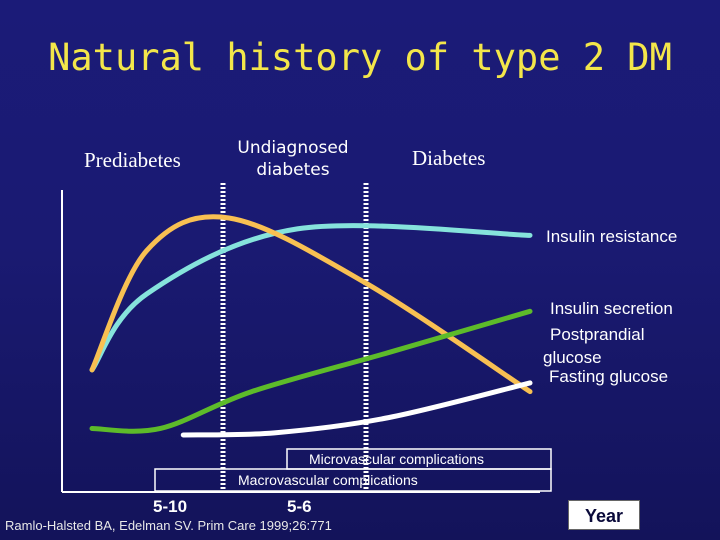 This screenshot has width=720, height=540. What do you see at coordinates (572, 357) in the screenshot?
I see `postprandial-glucose-label-line2: glucose` at bounding box center [572, 357].